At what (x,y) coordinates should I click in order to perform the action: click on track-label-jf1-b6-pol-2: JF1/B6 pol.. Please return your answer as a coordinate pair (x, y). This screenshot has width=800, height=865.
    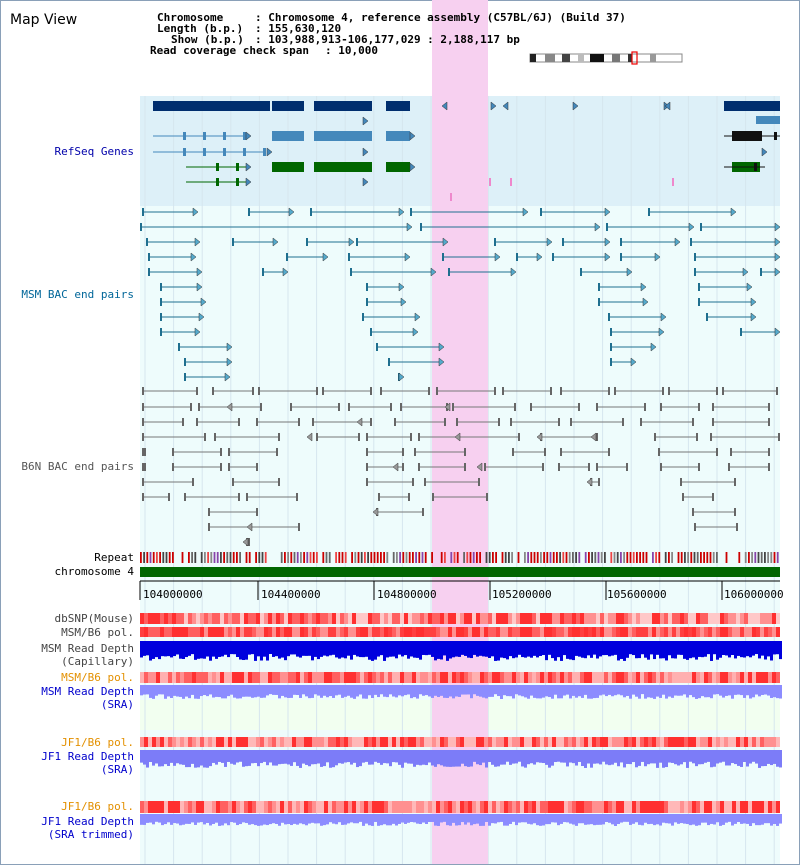
    Looking at the image, I should click on (97, 806).